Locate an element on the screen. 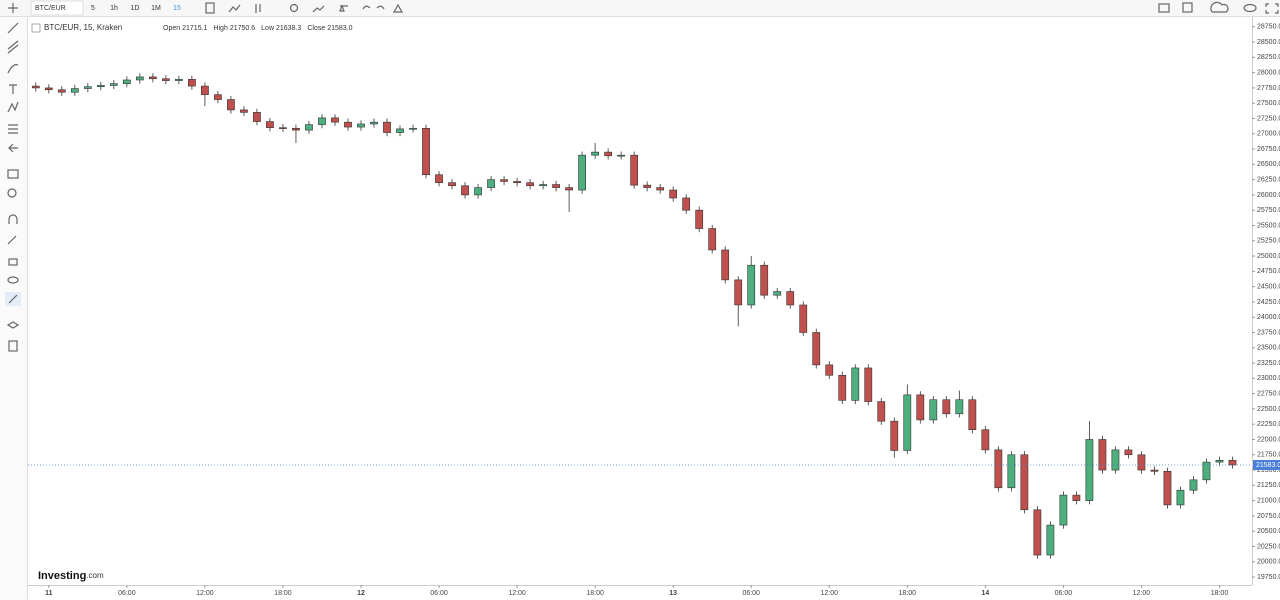  cross-tool is located at coordinates (13, 8).